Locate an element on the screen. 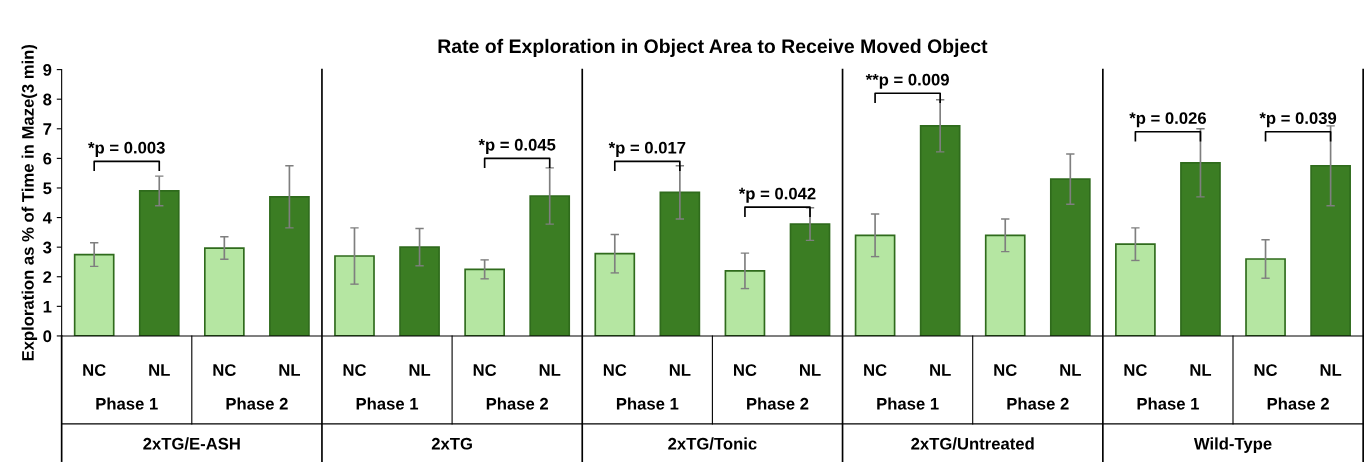 This screenshot has width=1370, height=464. annotation: *p = 0.042 is located at coordinates (777, 195).